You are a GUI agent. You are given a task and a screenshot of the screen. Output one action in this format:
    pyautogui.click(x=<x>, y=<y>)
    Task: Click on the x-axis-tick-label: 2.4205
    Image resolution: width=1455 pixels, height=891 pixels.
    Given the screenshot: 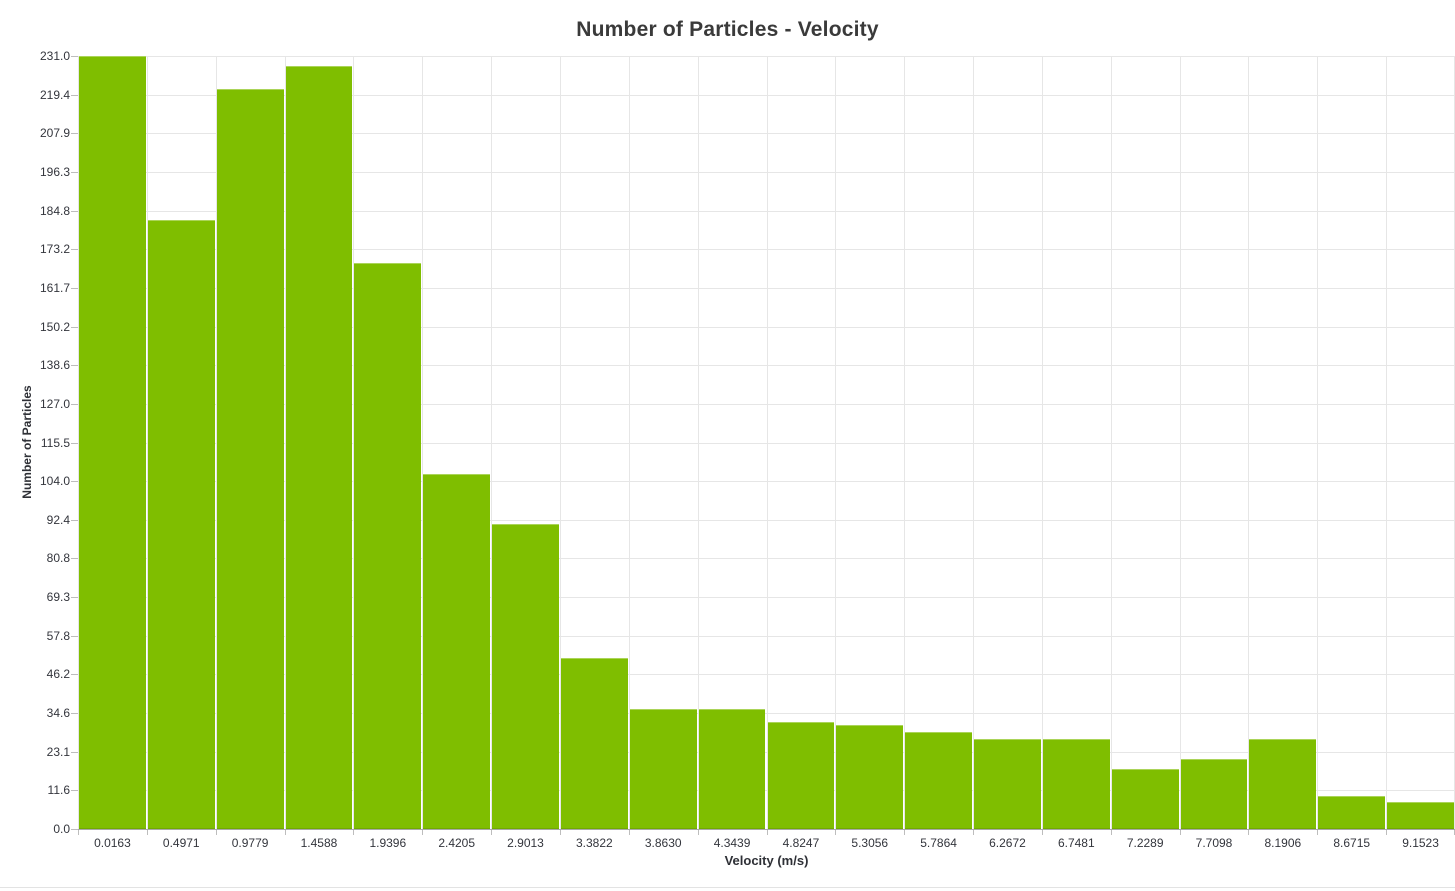 What is the action you would take?
    pyautogui.click(x=457, y=843)
    